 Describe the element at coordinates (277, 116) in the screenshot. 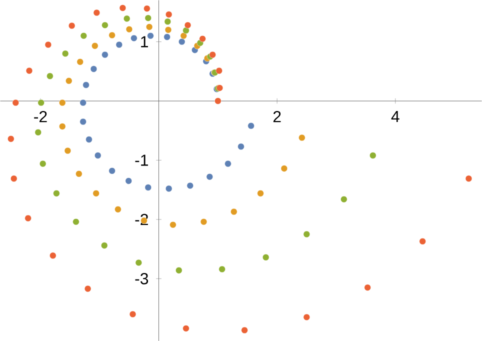

I see `x-tick-label: 2` at that location.